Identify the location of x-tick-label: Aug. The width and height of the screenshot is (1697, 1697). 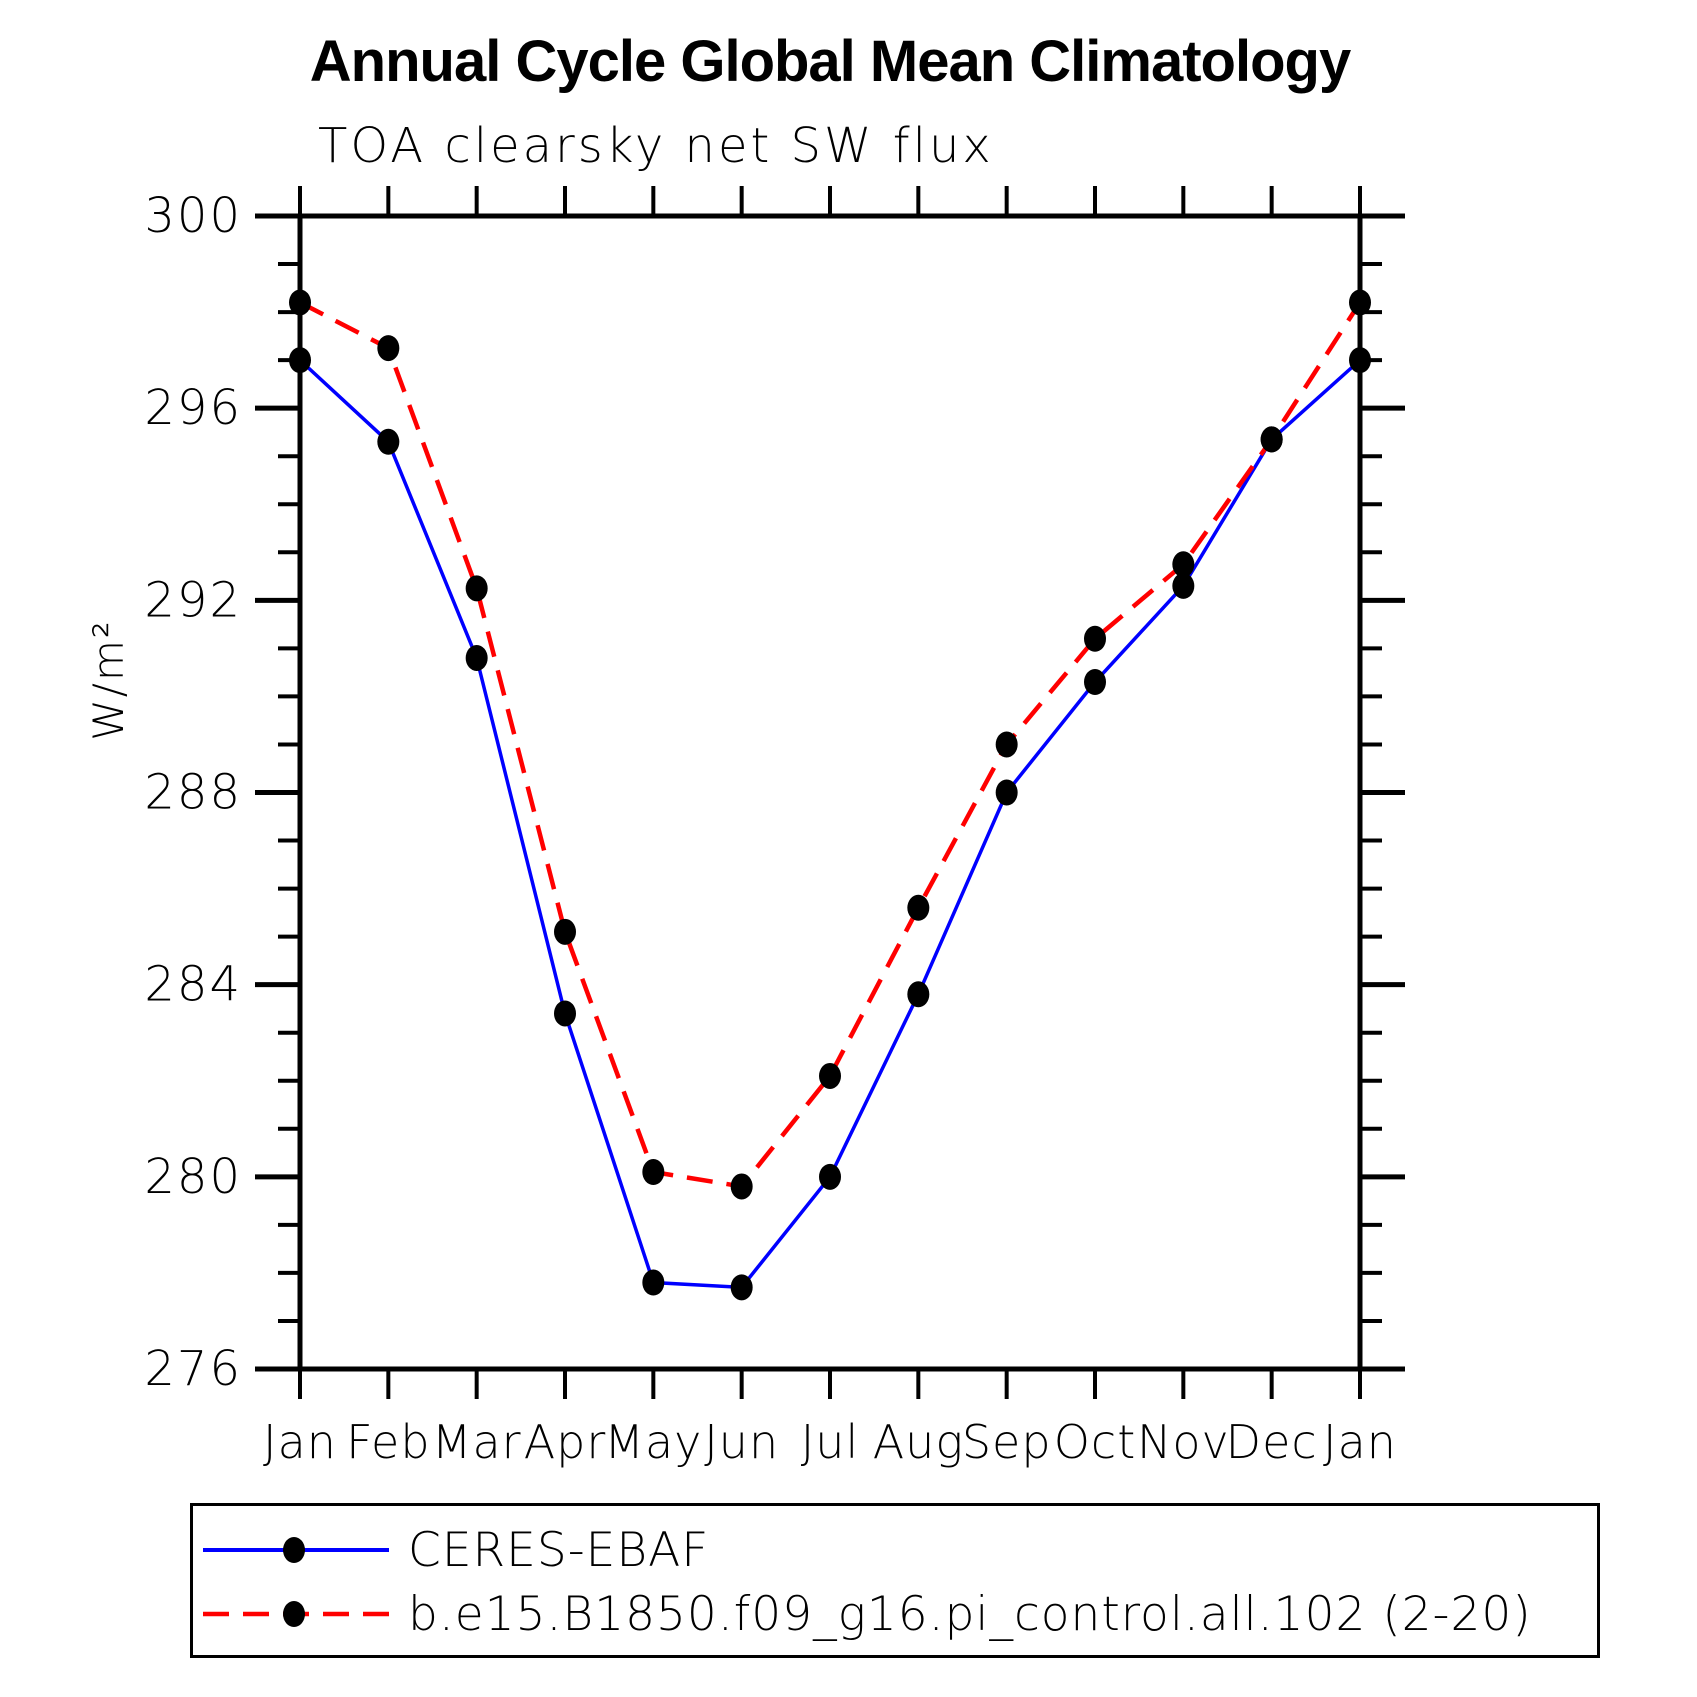
(918, 1442).